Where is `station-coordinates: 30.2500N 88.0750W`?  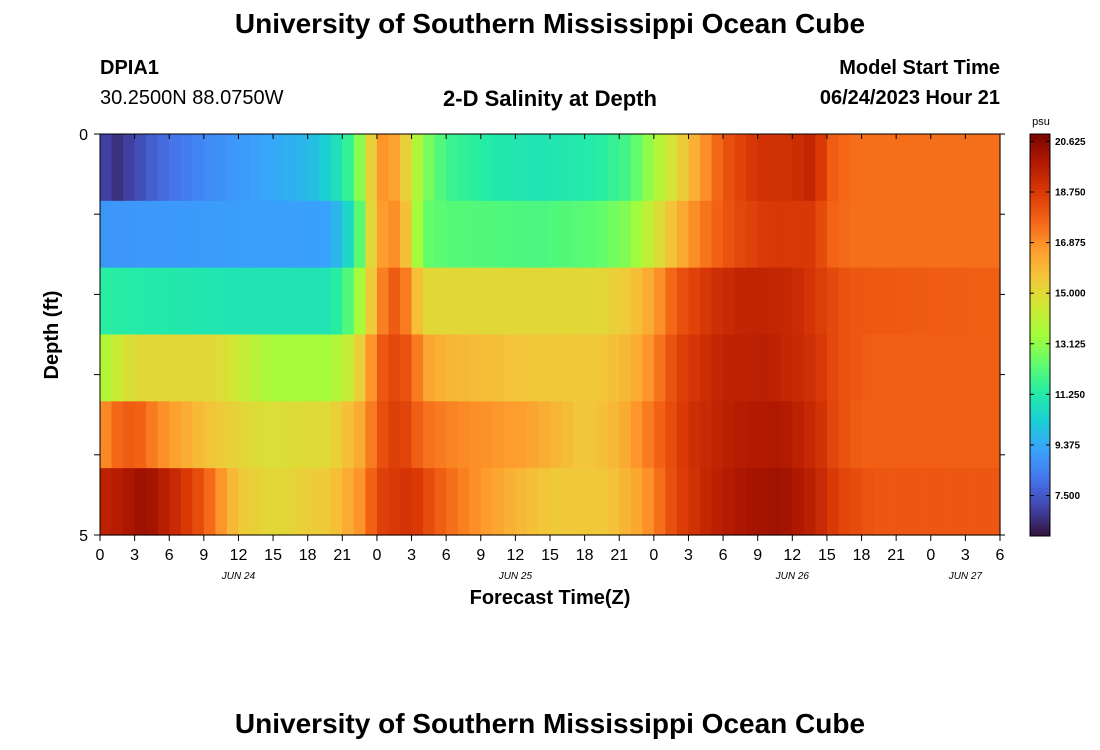
station-coordinates: 30.2500N 88.0750W is located at coordinates (192, 98).